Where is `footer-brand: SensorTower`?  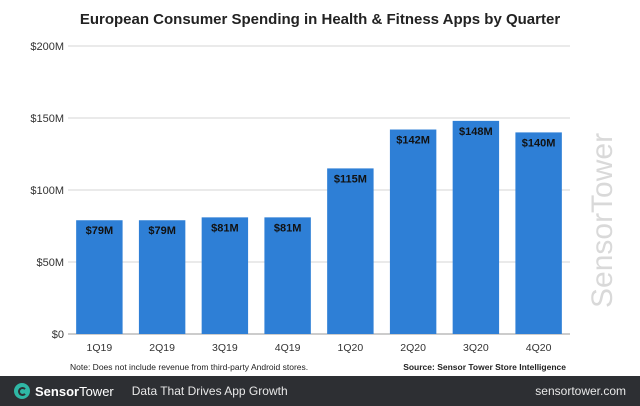
footer-brand: SensorTower is located at coordinates (74, 391).